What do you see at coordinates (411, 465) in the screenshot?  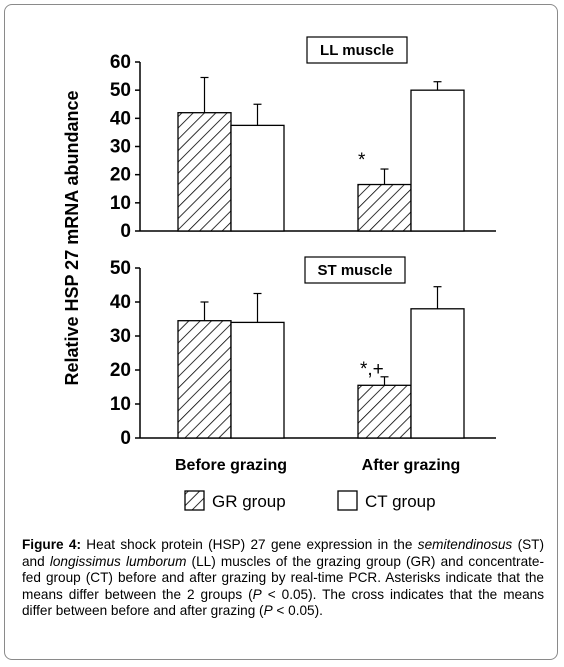 I see `x-category-label: After grazing` at bounding box center [411, 465].